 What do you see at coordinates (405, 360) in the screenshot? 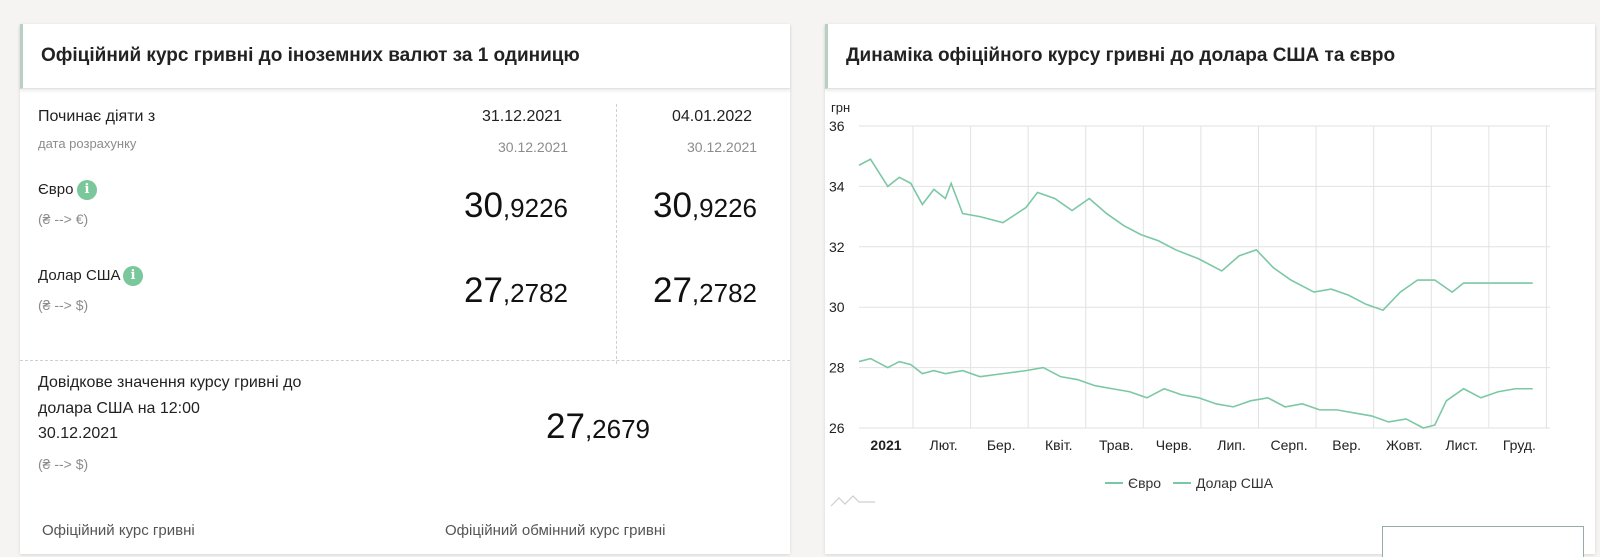
I see `section-divider` at bounding box center [405, 360].